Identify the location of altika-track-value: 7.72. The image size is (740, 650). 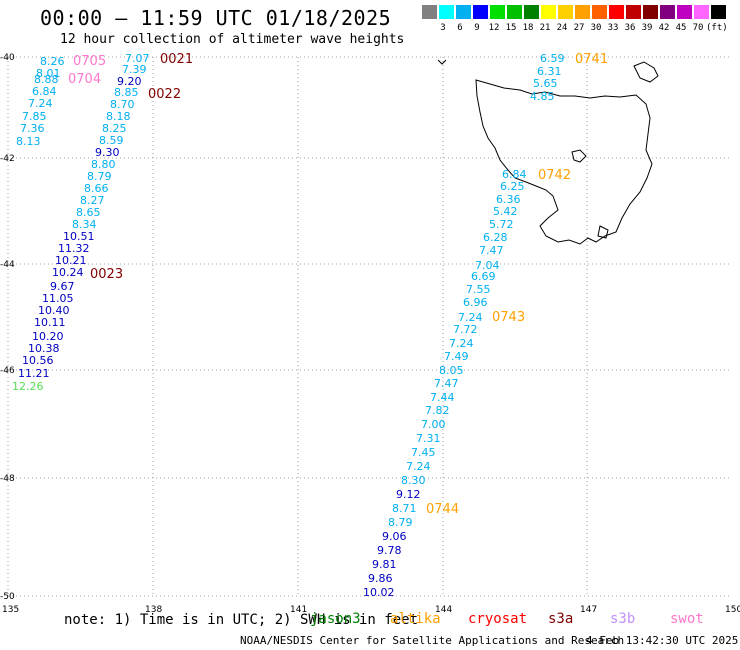
(465, 329).